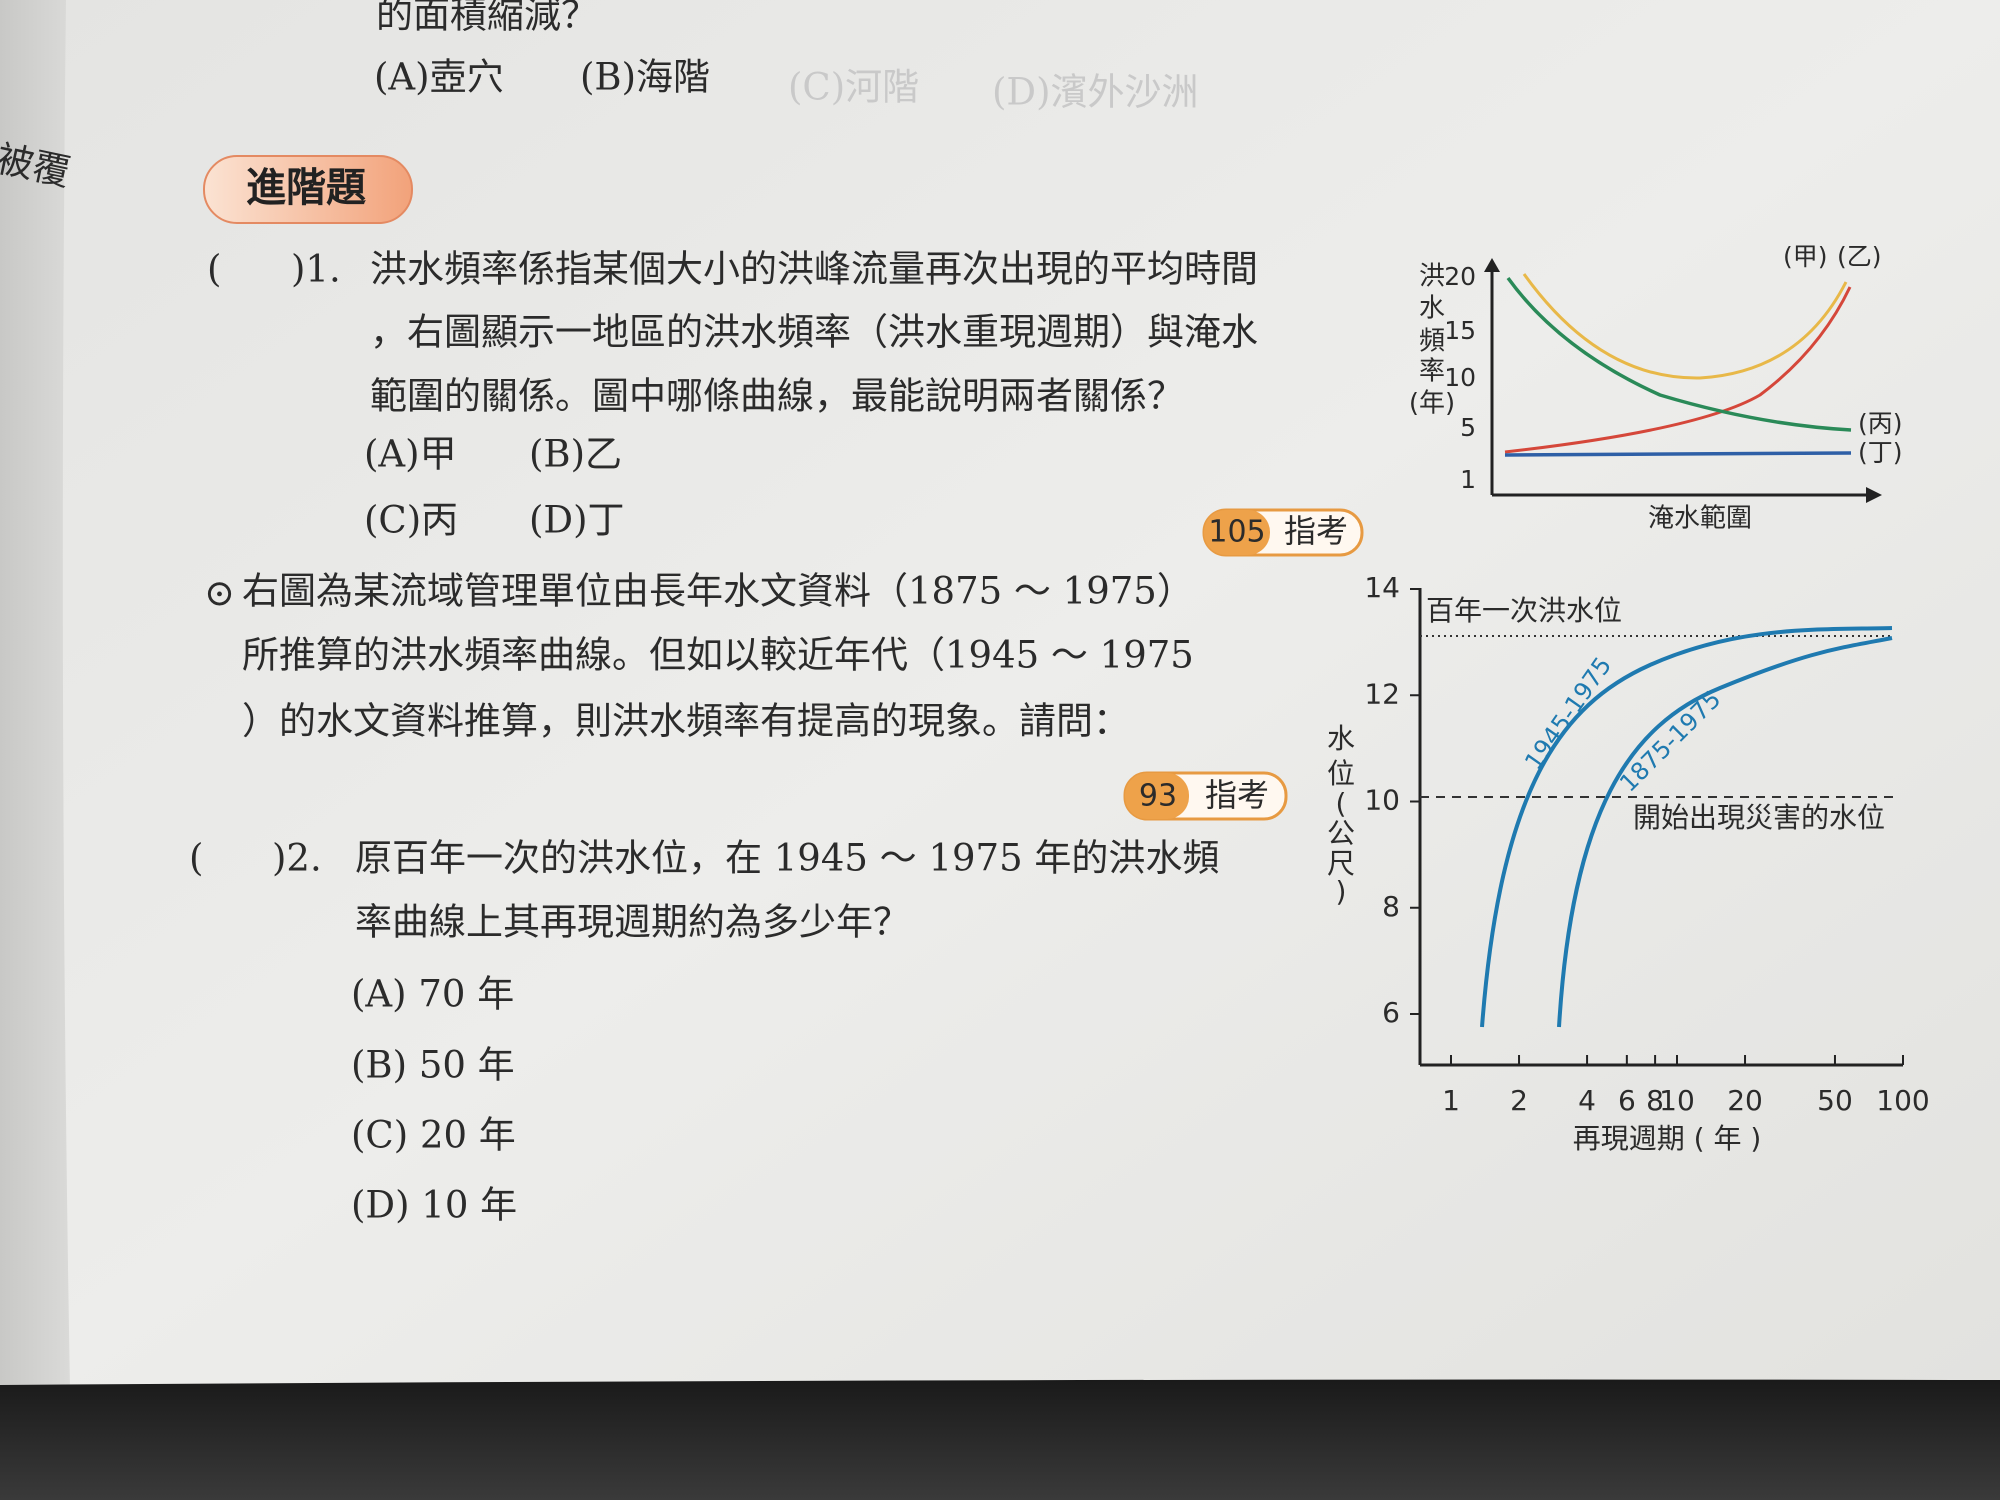 The width and height of the screenshot is (2000, 1500). Describe the element at coordinates (1341, 863) in the screenshot. I see `y-axis-label: 尺` at that location.